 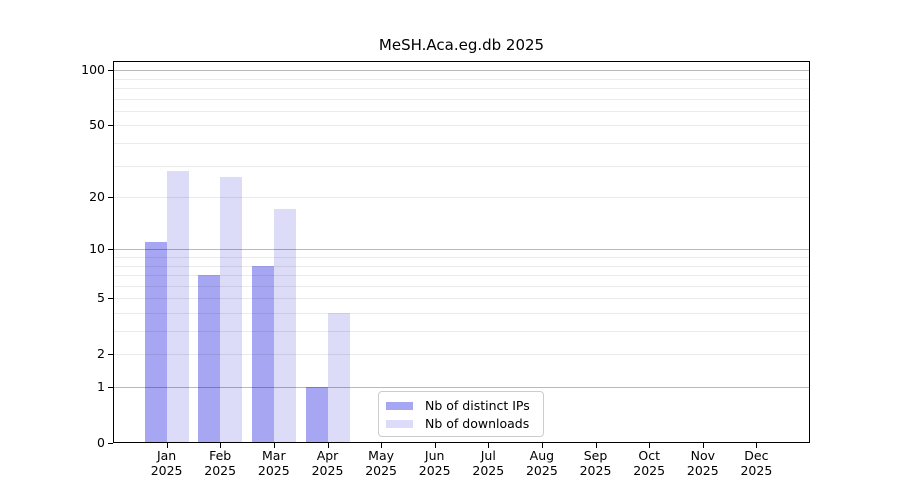 What do you see at coordinates (166, 463) in the screenshot?
I see `x-tick-label-jan: Jan 2025` at bounding box center [166, 463].